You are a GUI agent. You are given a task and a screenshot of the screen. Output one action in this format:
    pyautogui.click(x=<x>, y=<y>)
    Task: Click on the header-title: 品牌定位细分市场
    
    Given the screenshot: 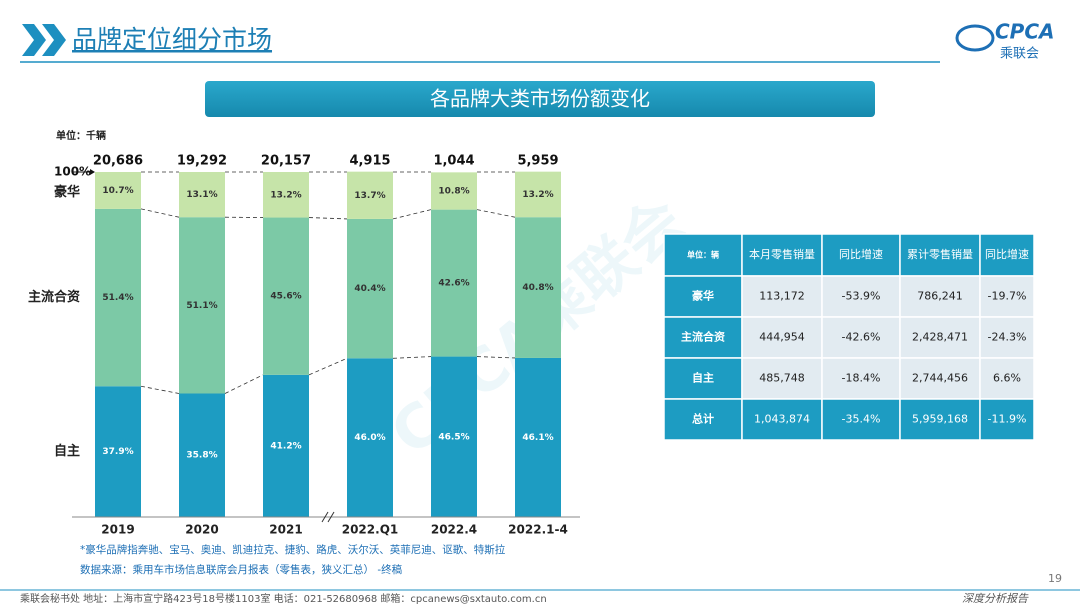 What is the action you would take?
    pyautogui.click(x=172, y=39)
    